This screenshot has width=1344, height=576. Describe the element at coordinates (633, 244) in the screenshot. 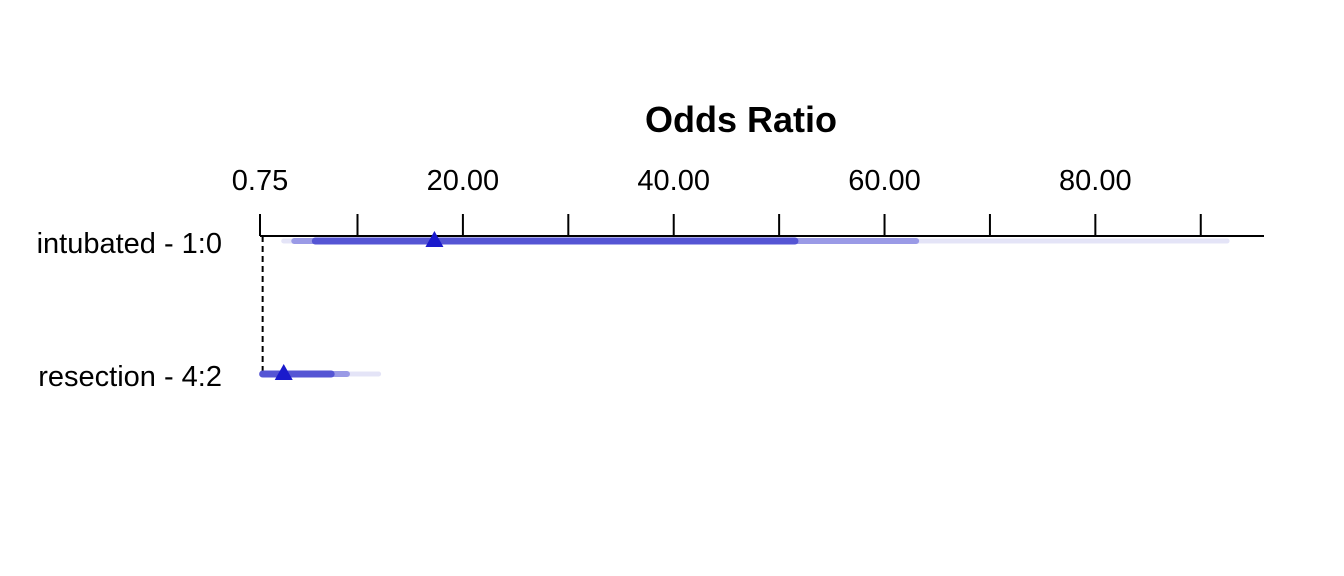

I see `forest-row: intubated - 1:0` at that location.